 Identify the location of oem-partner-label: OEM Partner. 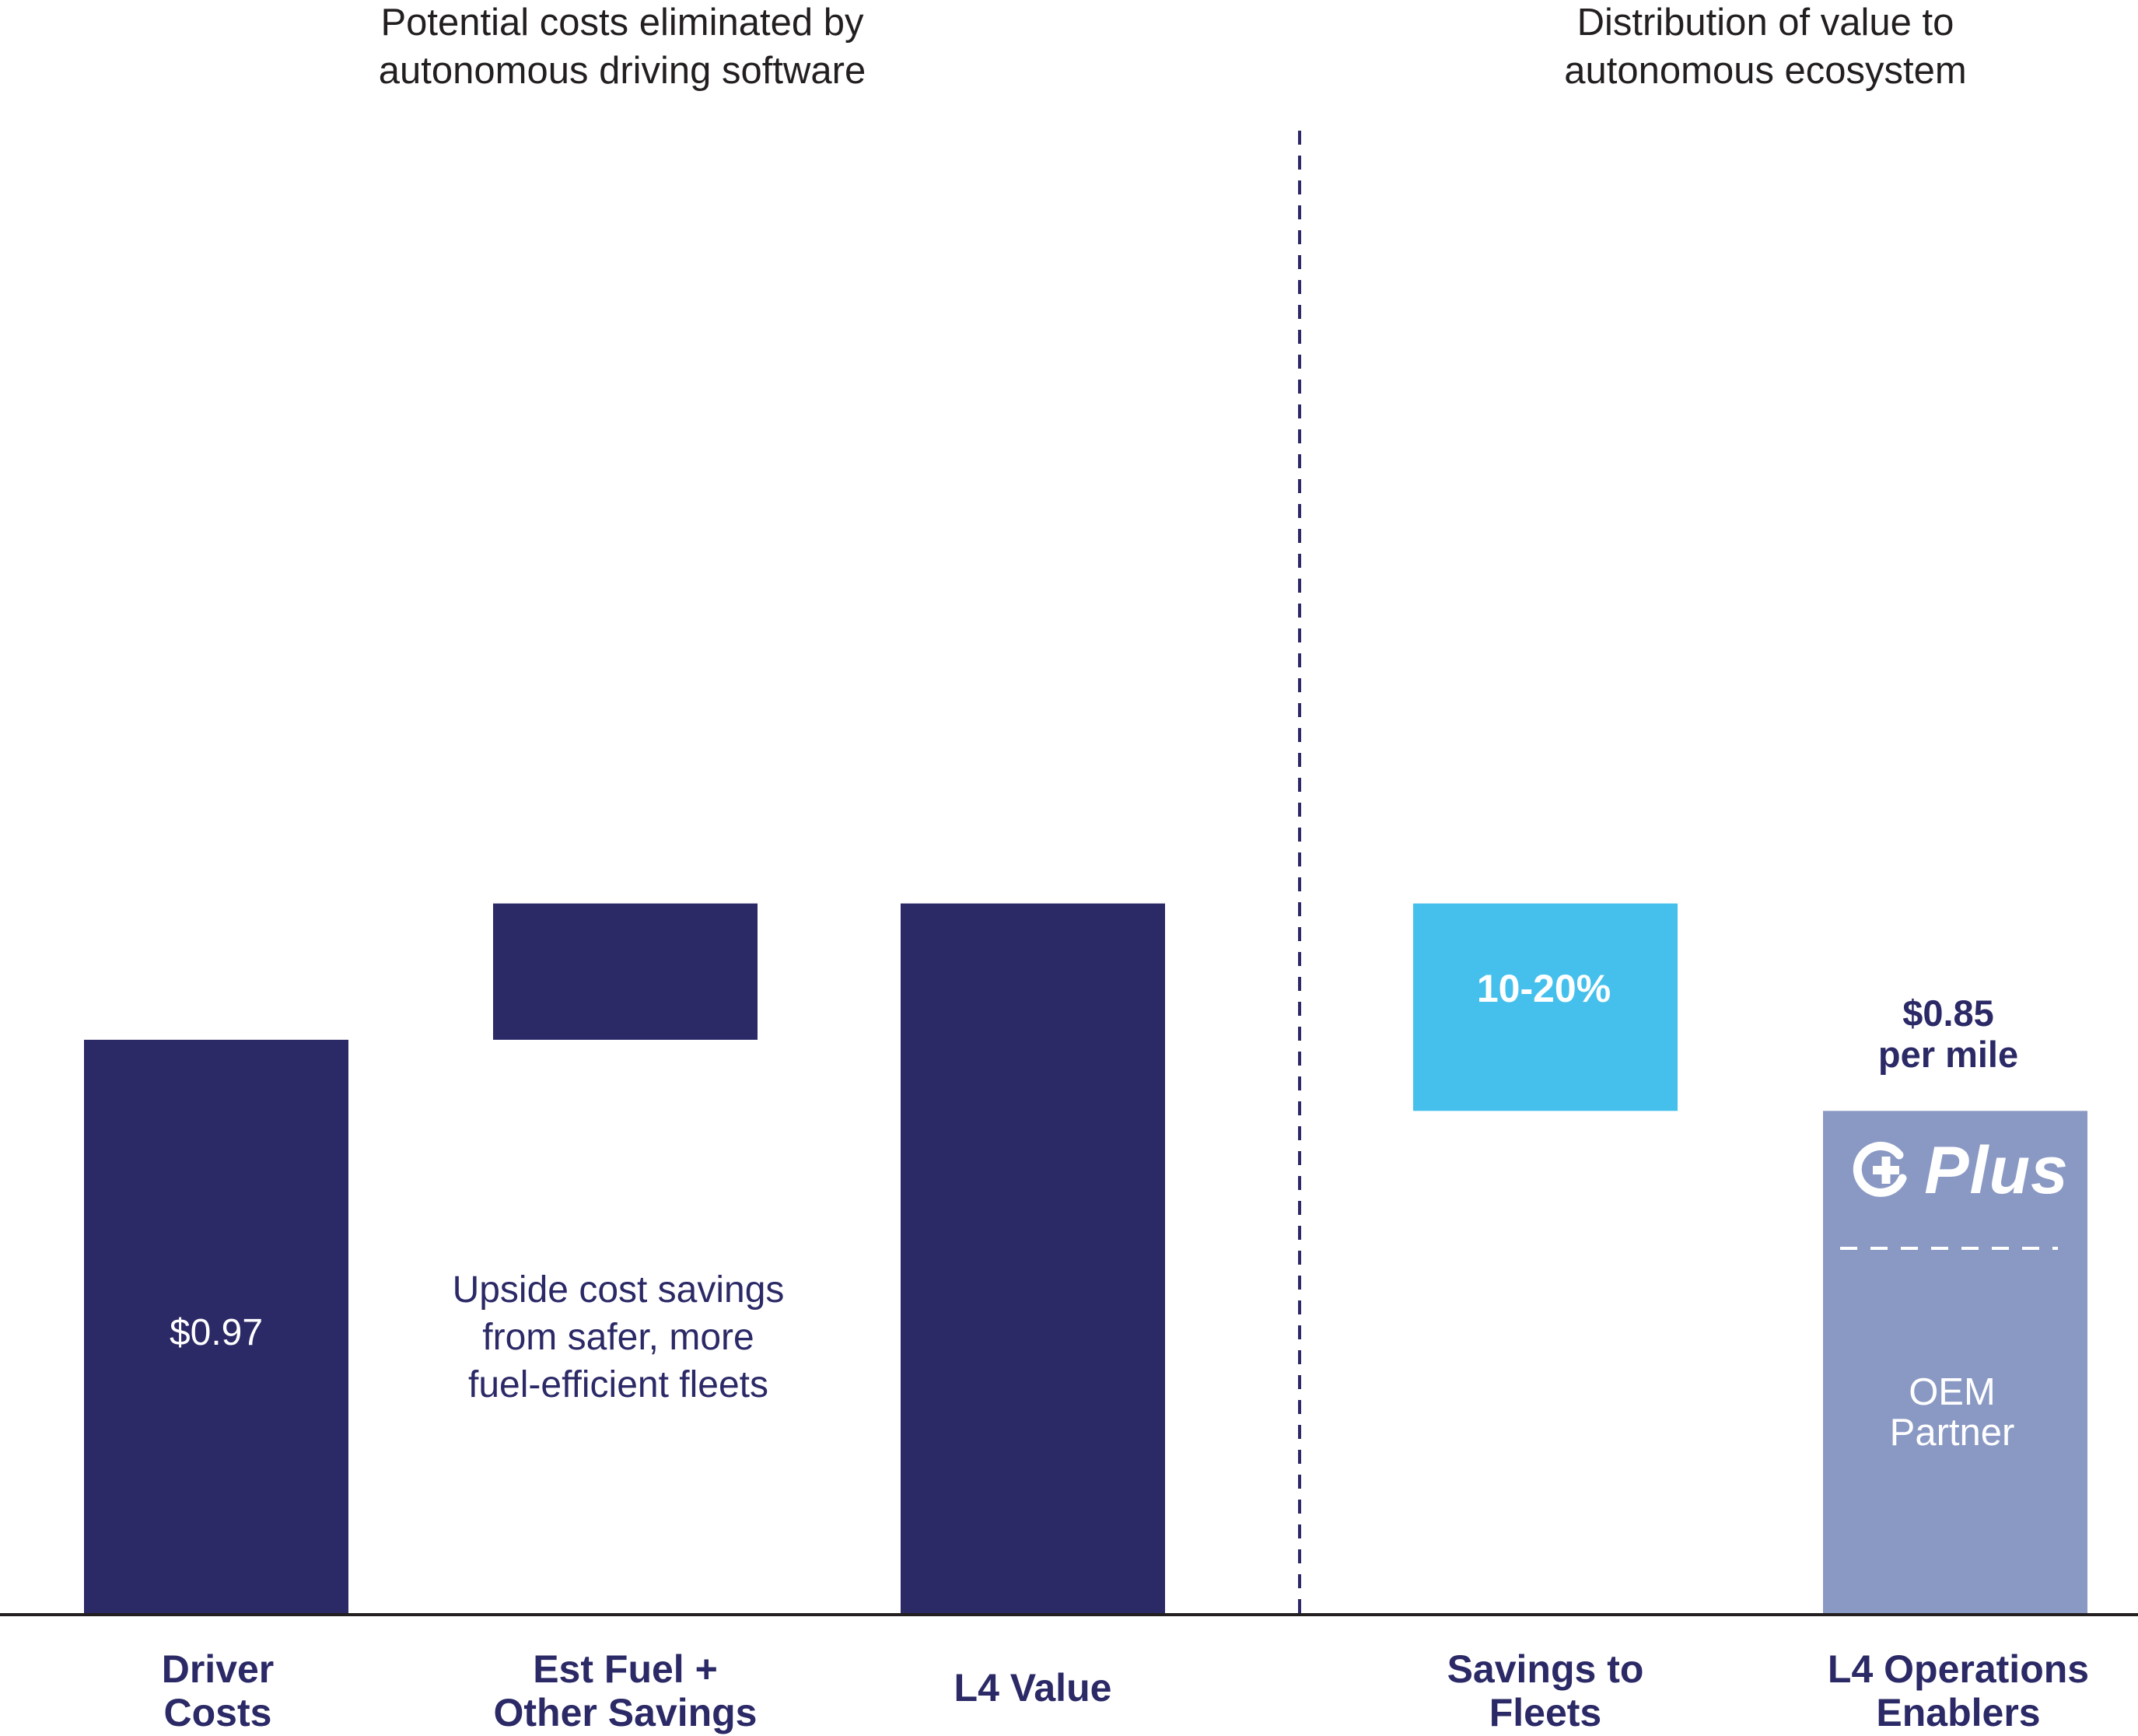
(1952, 1412).